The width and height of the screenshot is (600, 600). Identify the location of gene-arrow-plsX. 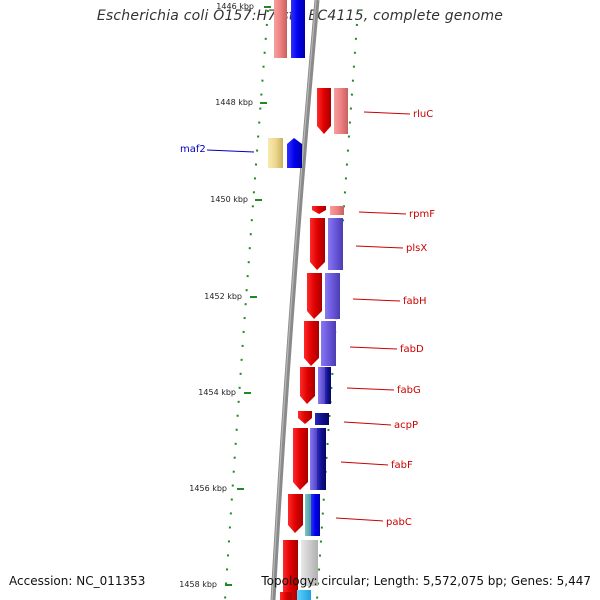
(317, 244).